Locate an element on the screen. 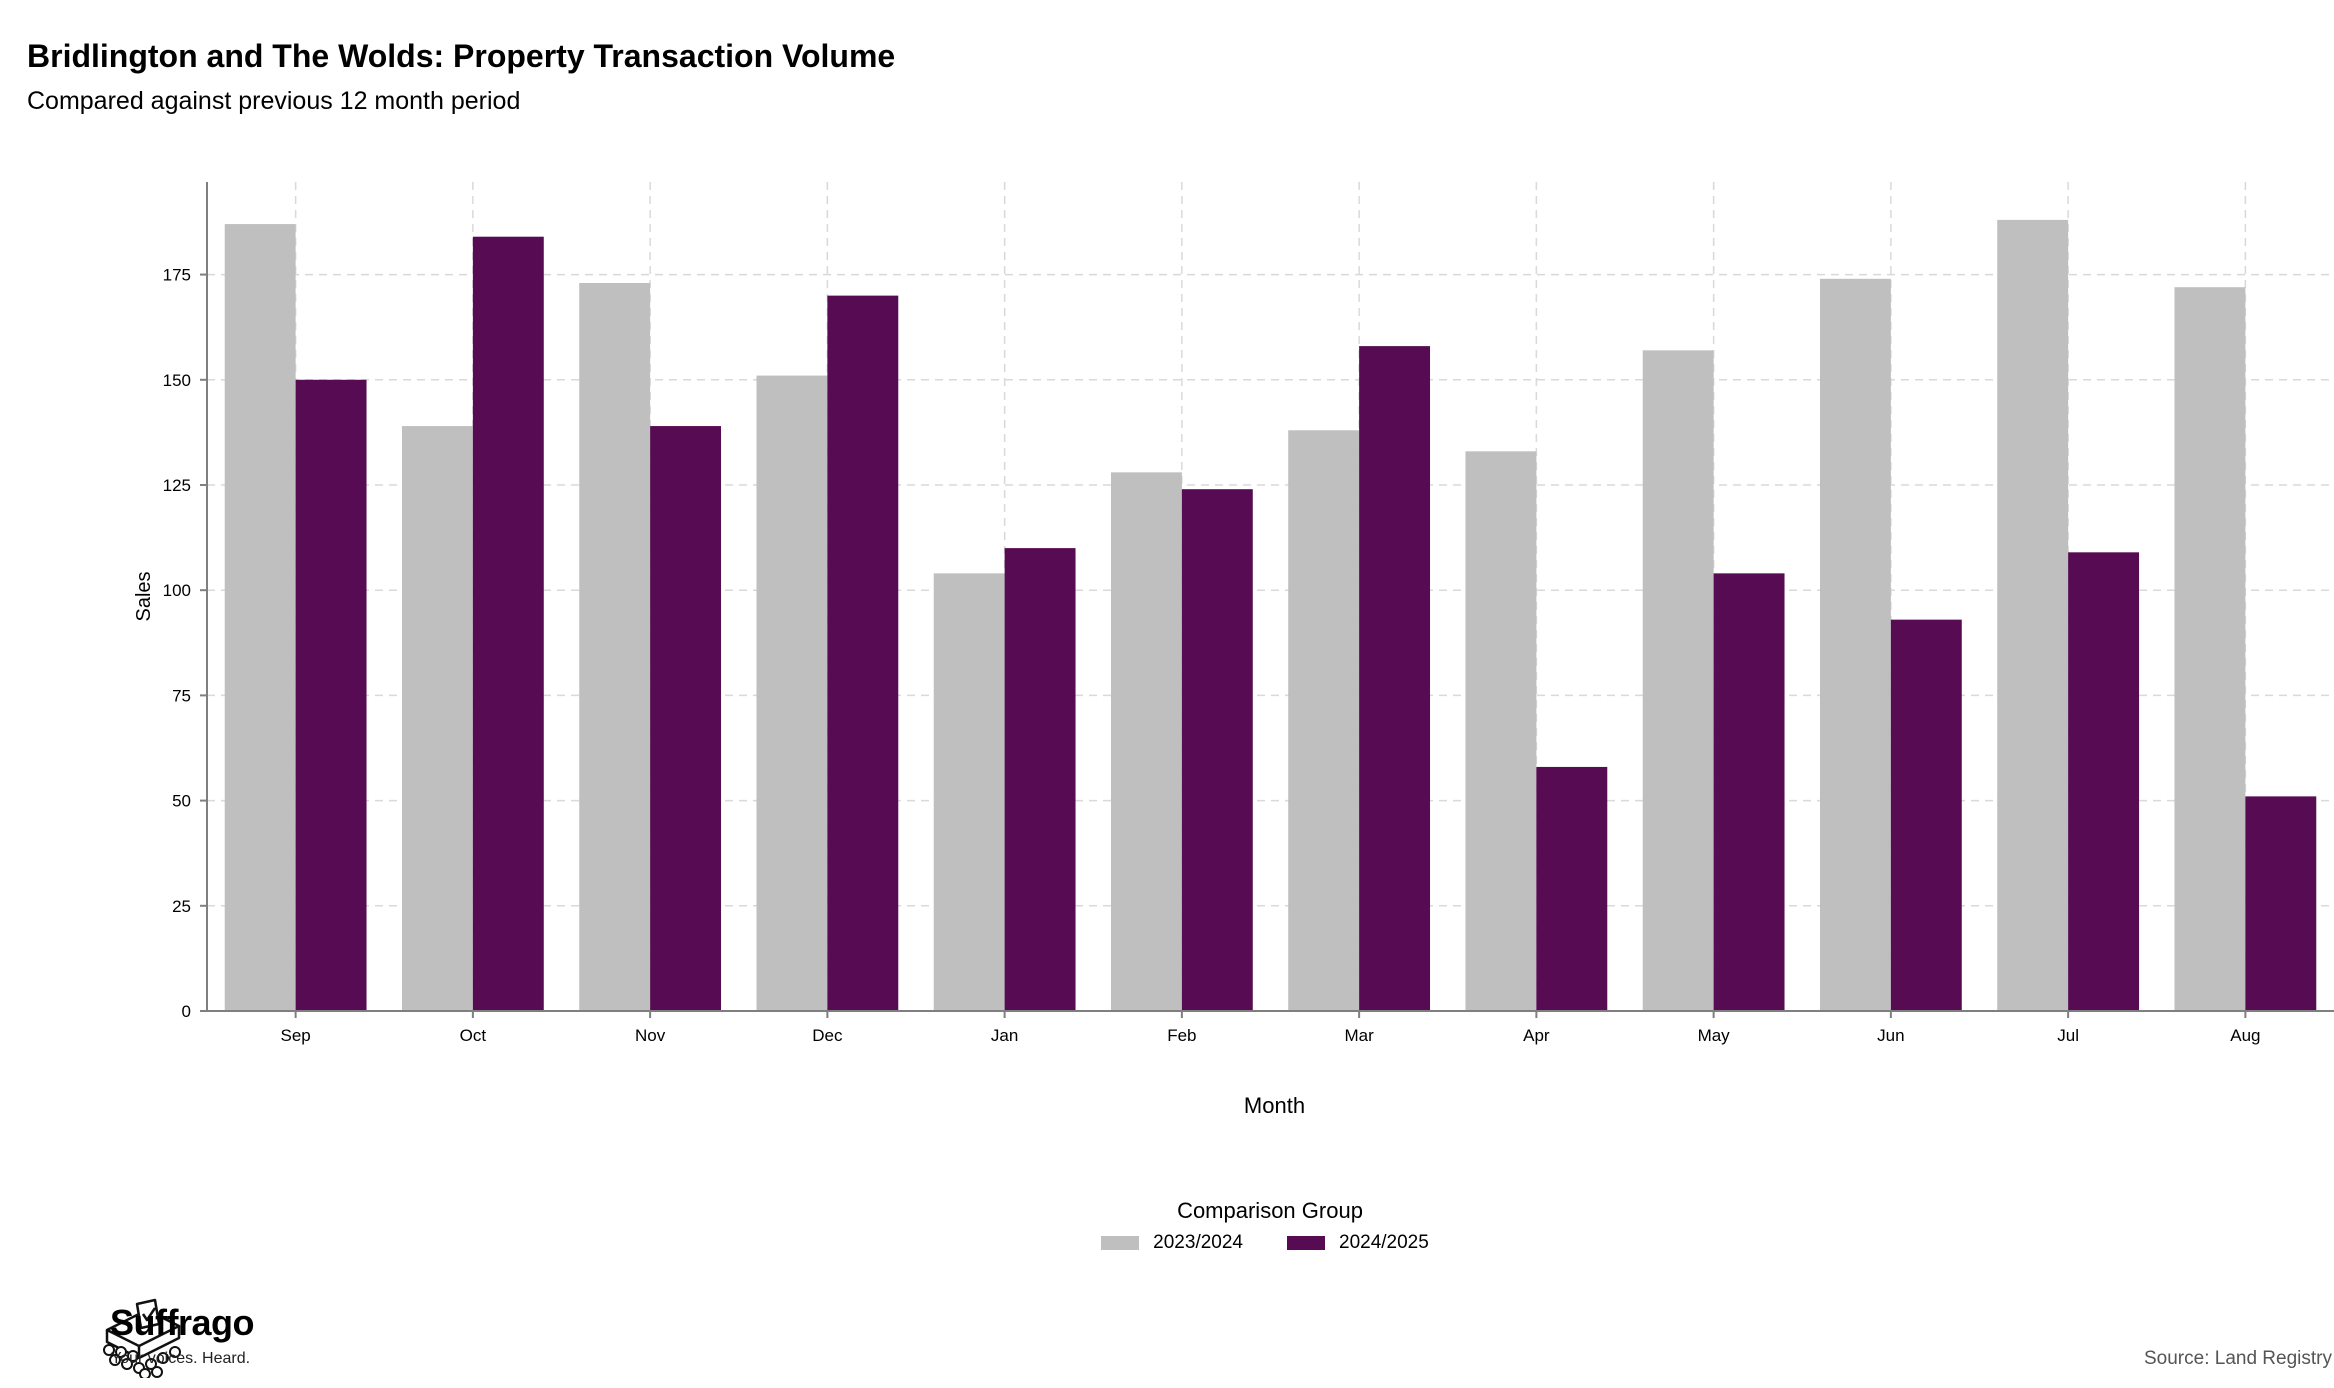  legend-item-series1: 2023/2024 is located at coordinates (1172, 1243).